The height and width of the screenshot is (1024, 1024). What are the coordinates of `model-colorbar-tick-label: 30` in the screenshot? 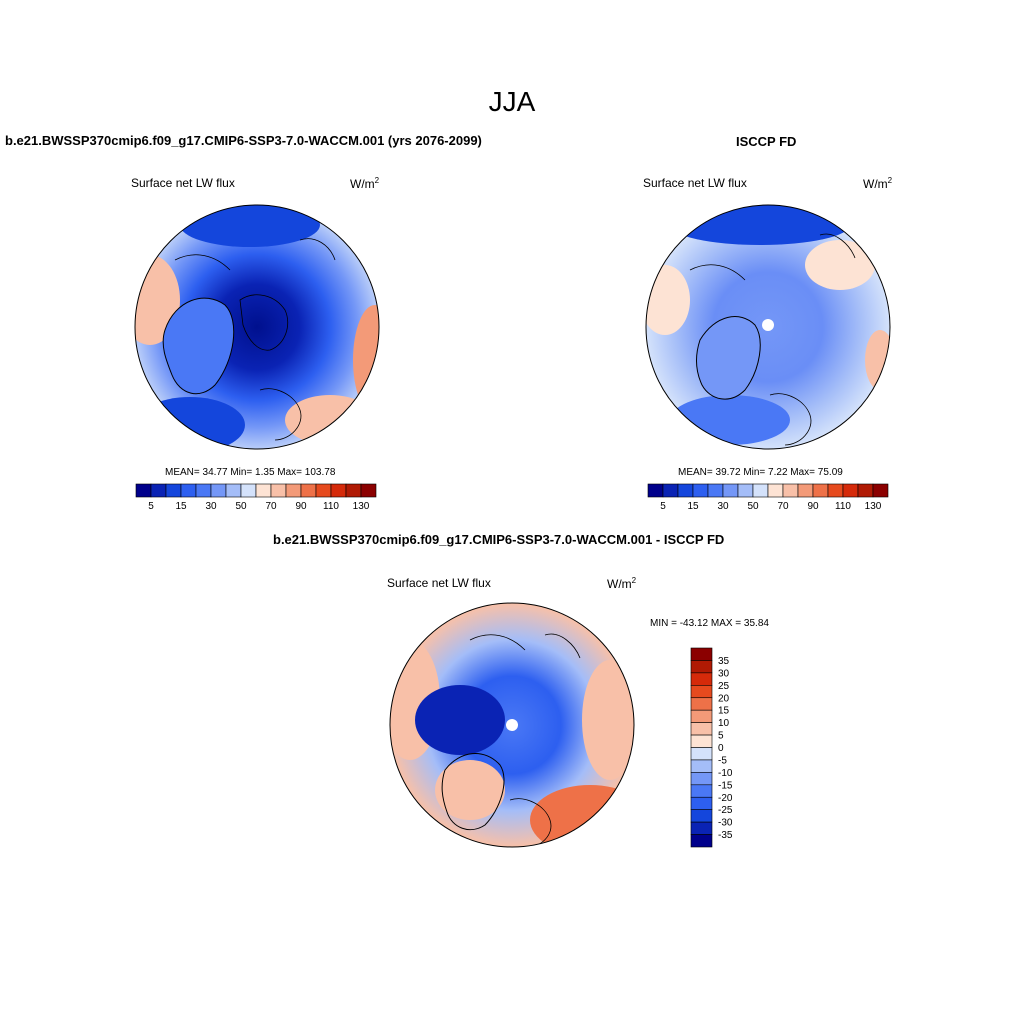 It's located at (211, 506).